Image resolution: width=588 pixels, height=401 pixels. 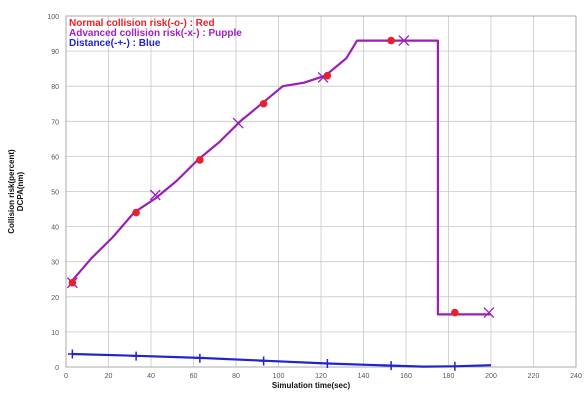 I want to click on y-tick-label: 40, so click(x=55, y=228).